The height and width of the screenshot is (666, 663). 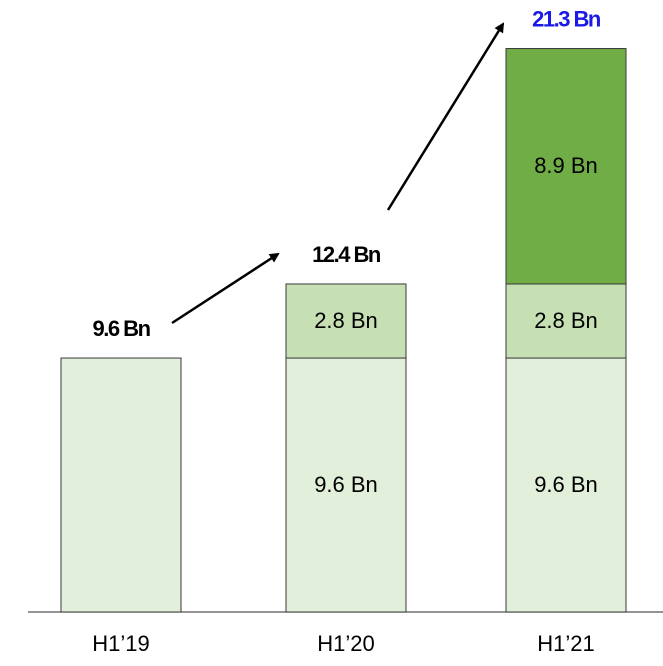 What do you see at coordinates (120, 643) in the screenshot?
I see `x-tick-label: H1’19` at bounding box center [120, 643].